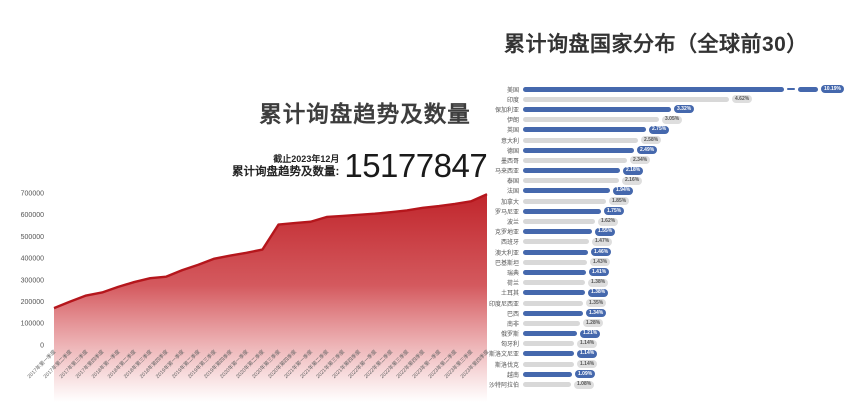  Describe the element at coordinates (651, 384) in the screenshot. I see `bar-row: 沙特阿拉伯 1.08%` at that location.